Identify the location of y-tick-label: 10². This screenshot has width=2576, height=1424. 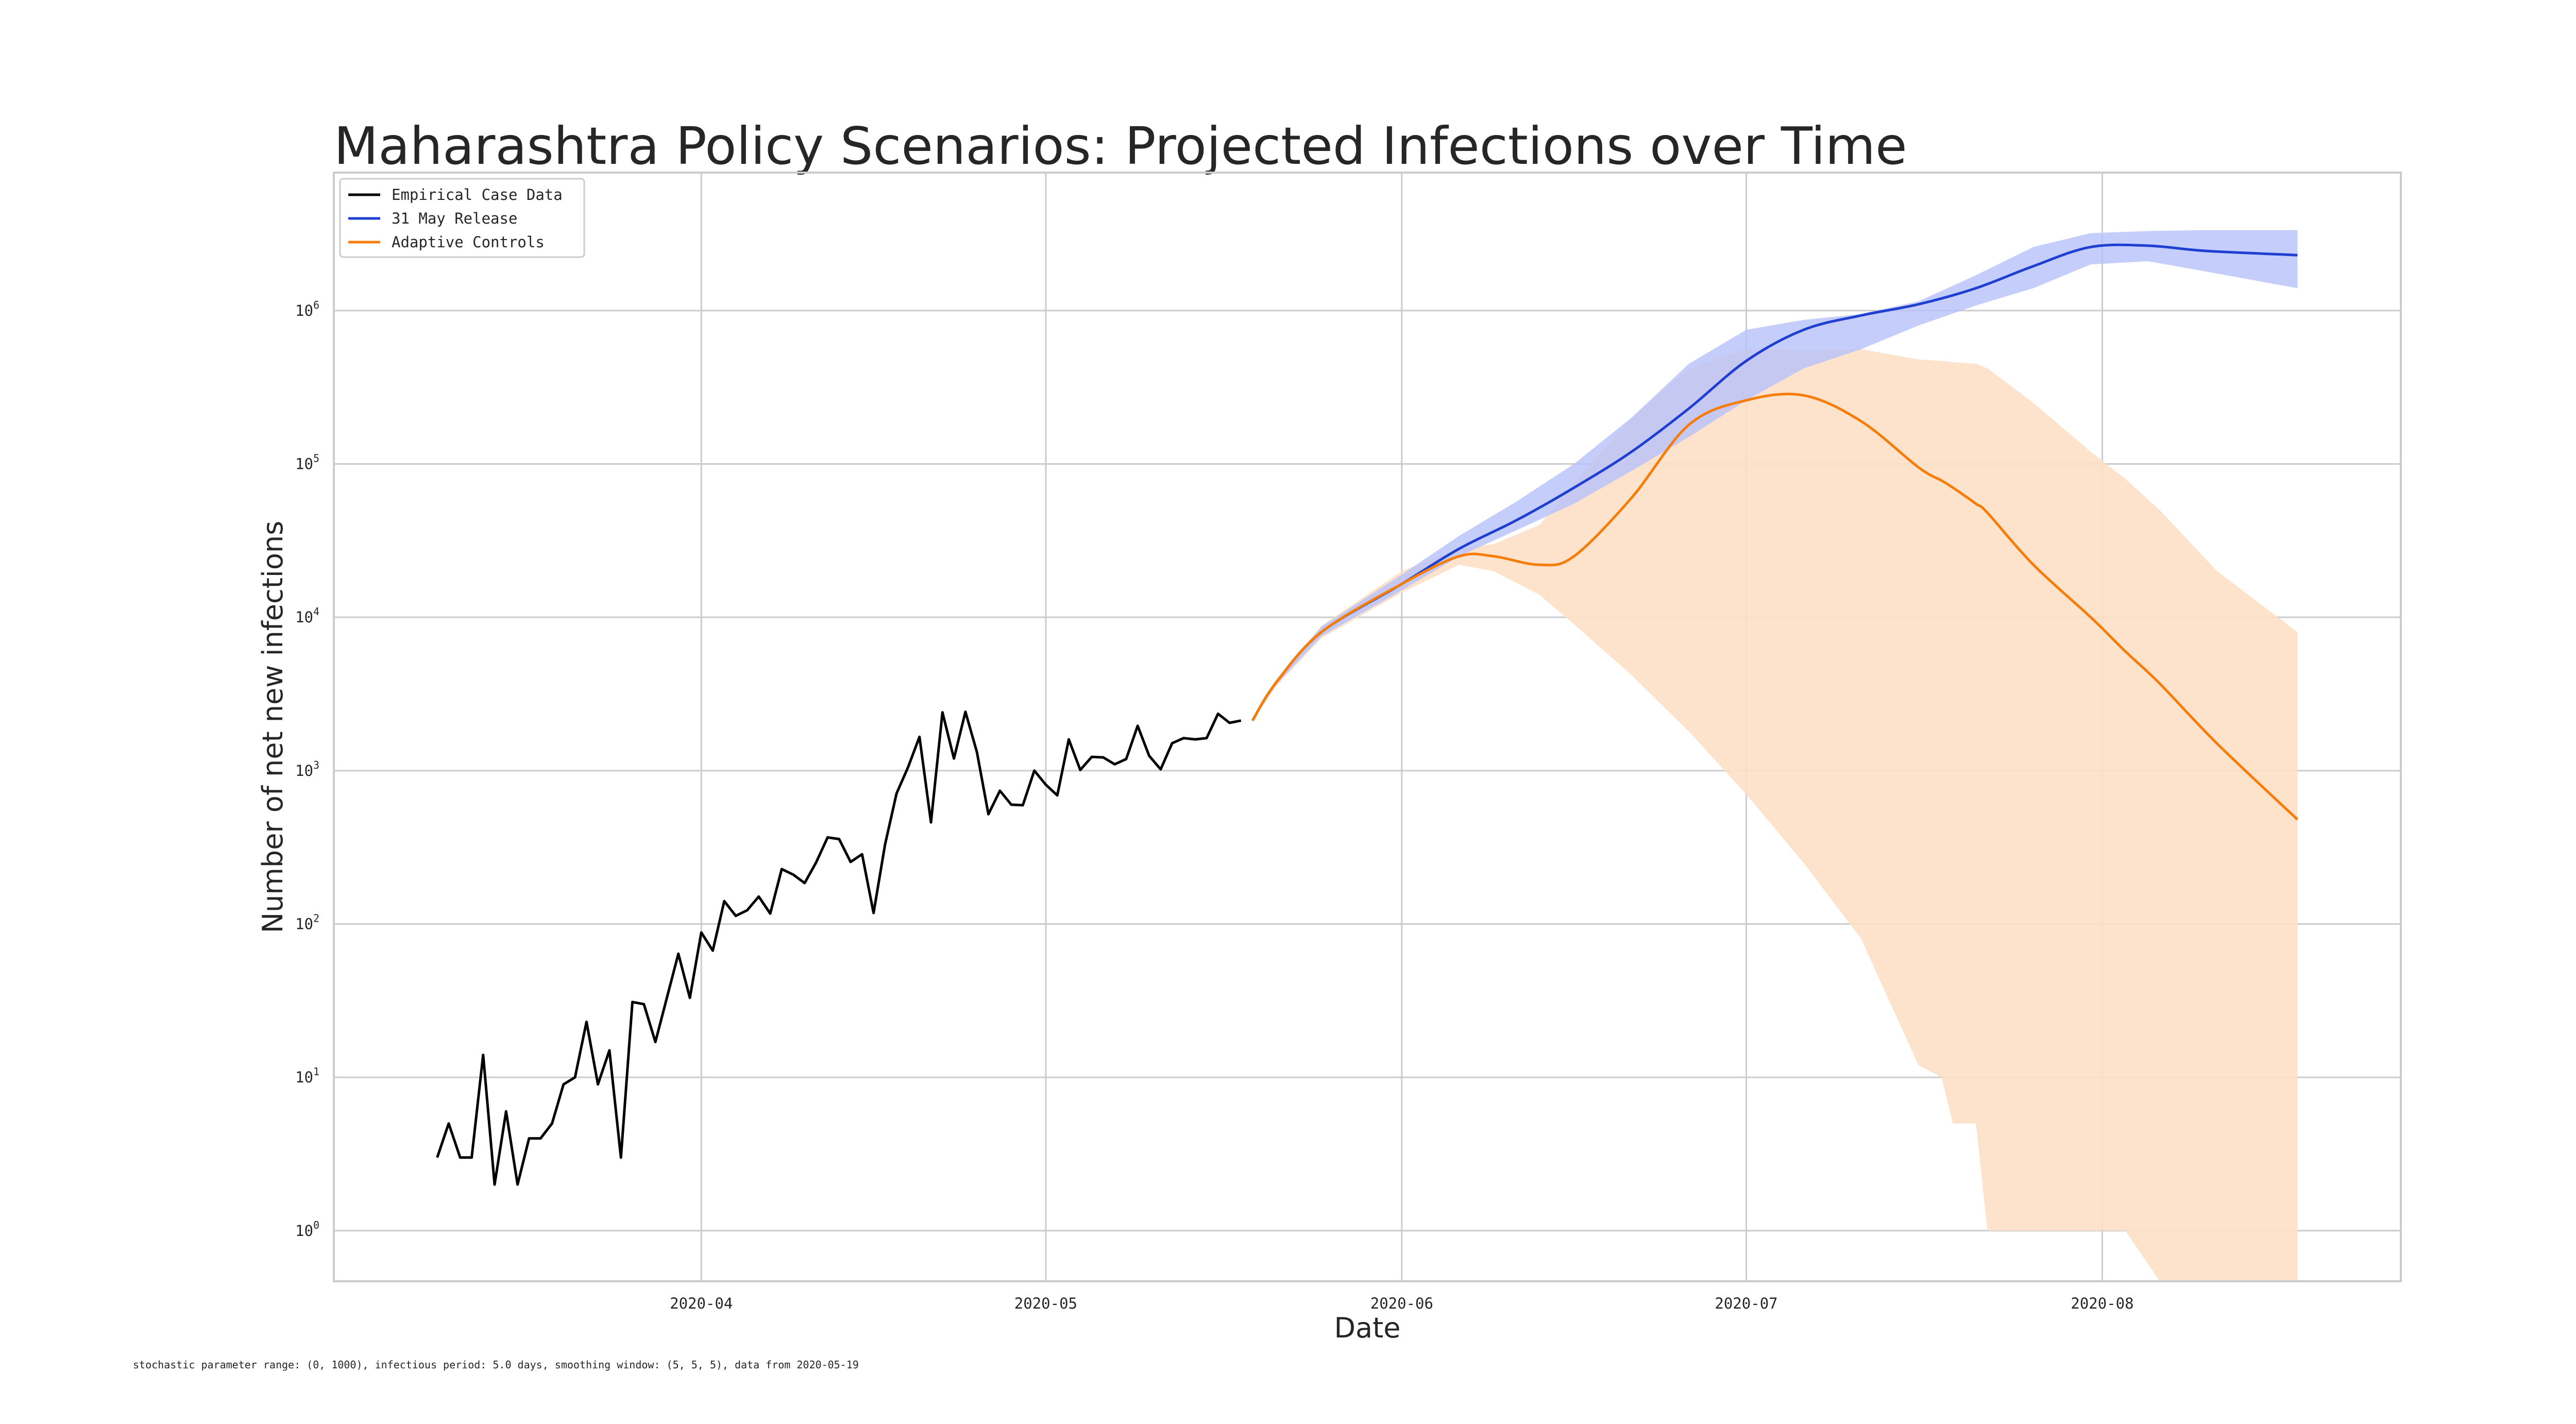
(307, 923).